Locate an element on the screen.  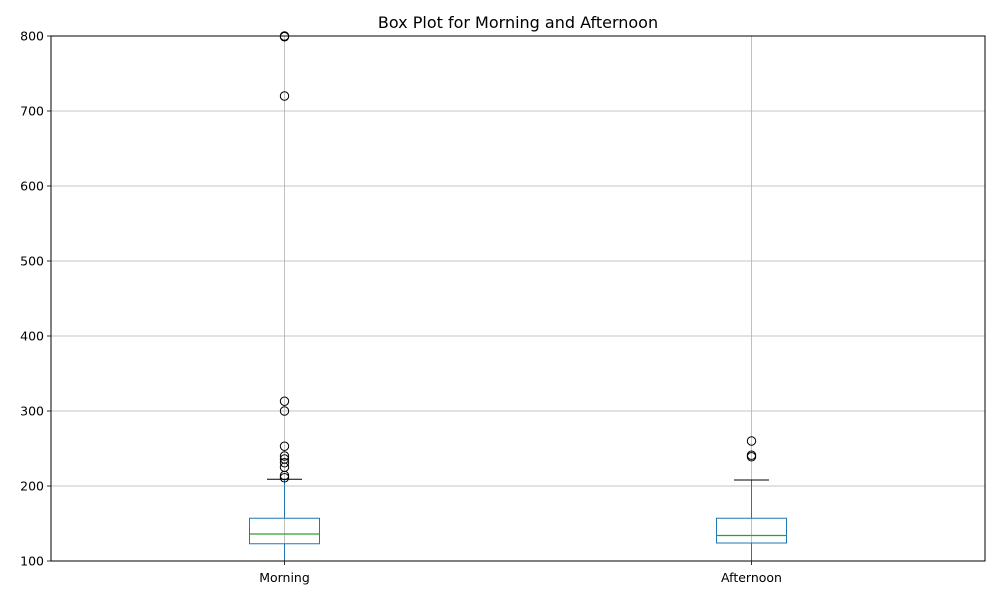
y-tick-label: 200 is located at coordinates (32, 486).